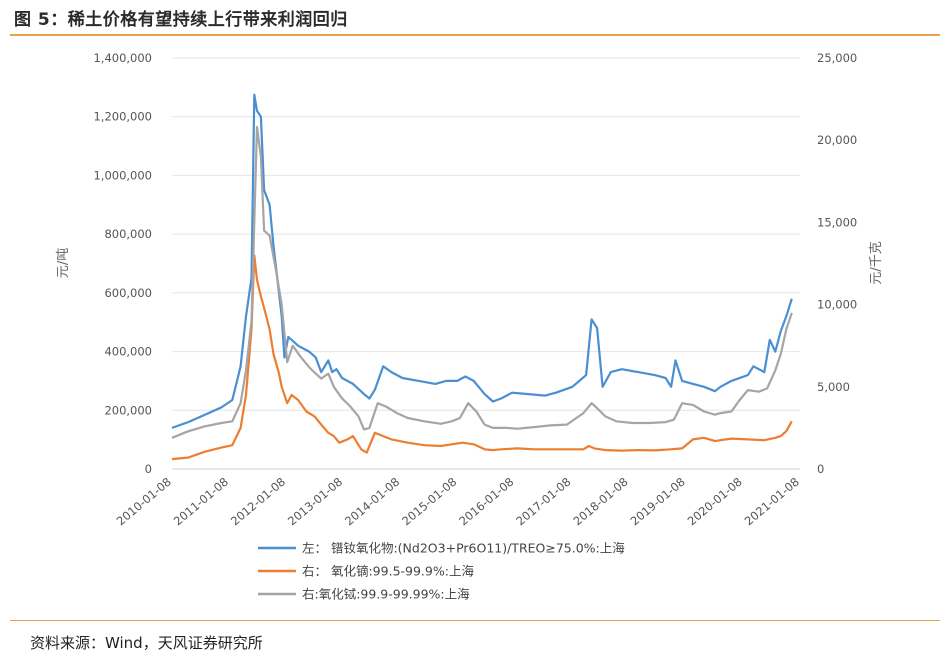 The width and height of the screenshot is (950, 655). What do you see at coordinates (837, 263) in the screenshot?
I see `right-axis-ticks: 25,000 20,000 15,000 10,000 5,000 0` at bounding box center [837, 263].